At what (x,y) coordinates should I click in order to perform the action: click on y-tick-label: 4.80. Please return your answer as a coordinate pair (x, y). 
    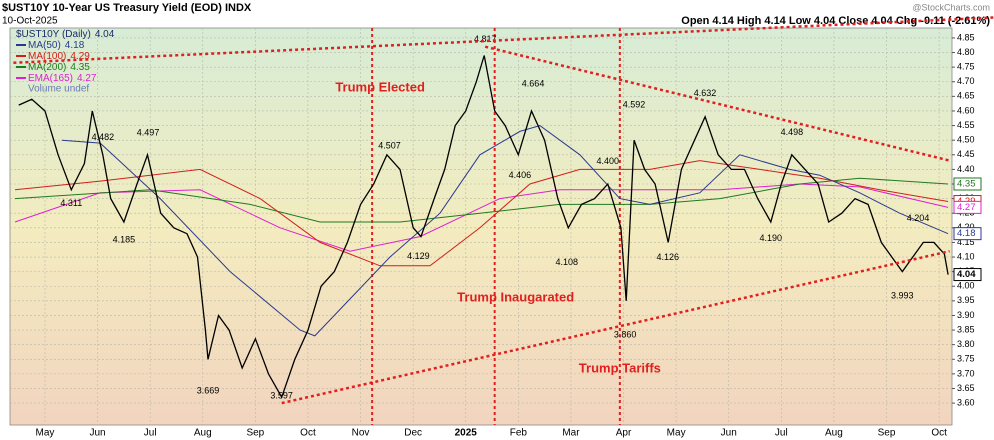
    Looking at the image, I should click on (966, 52).